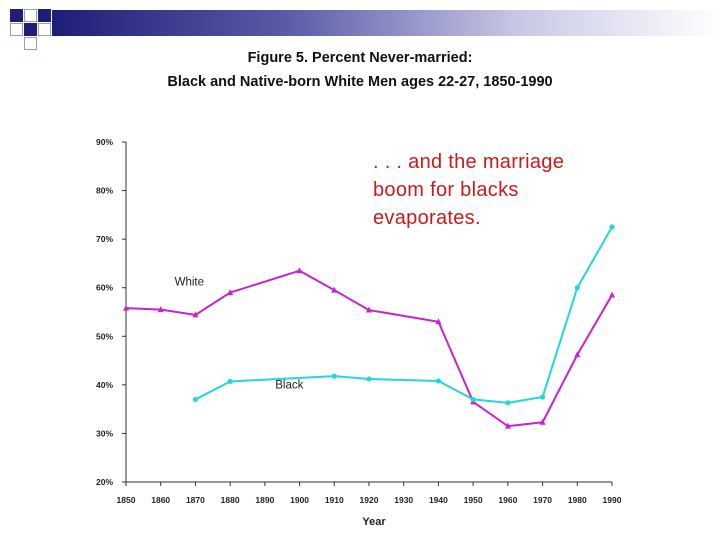 Image resolution: width=720 pixels, height=540 pixels. I want to click on x-tick-label: 1950, so click(473, 500).